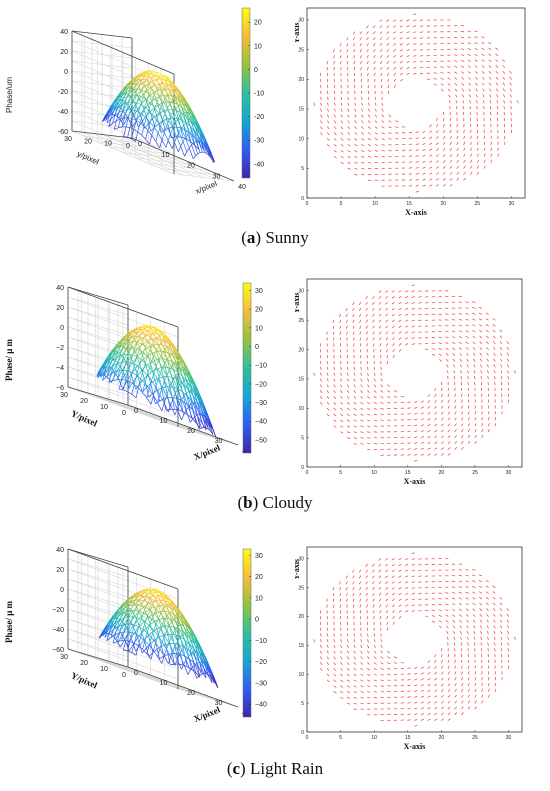  What do you see at coordinates (58, 650) in the screenshot?
I see `z-tick-label: −60` at bounding box center [58, 650].